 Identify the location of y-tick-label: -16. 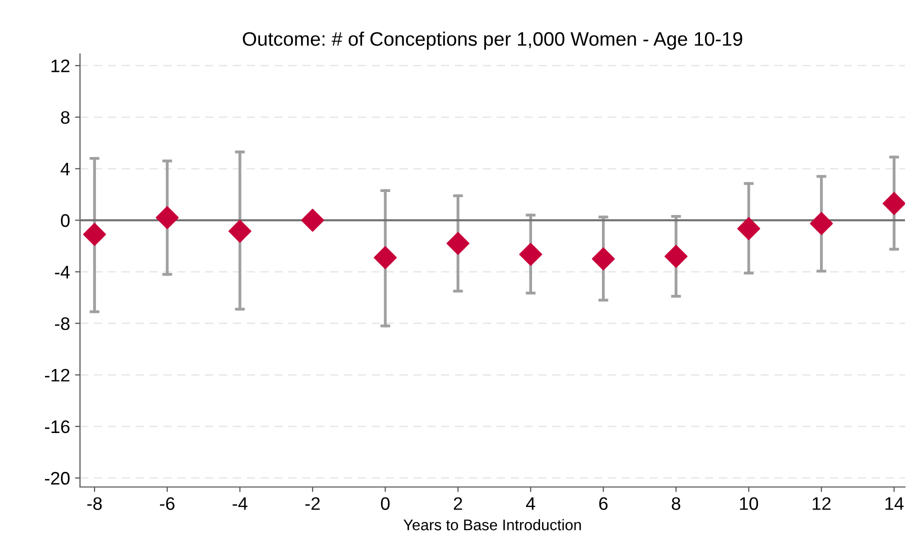
(57, 427).